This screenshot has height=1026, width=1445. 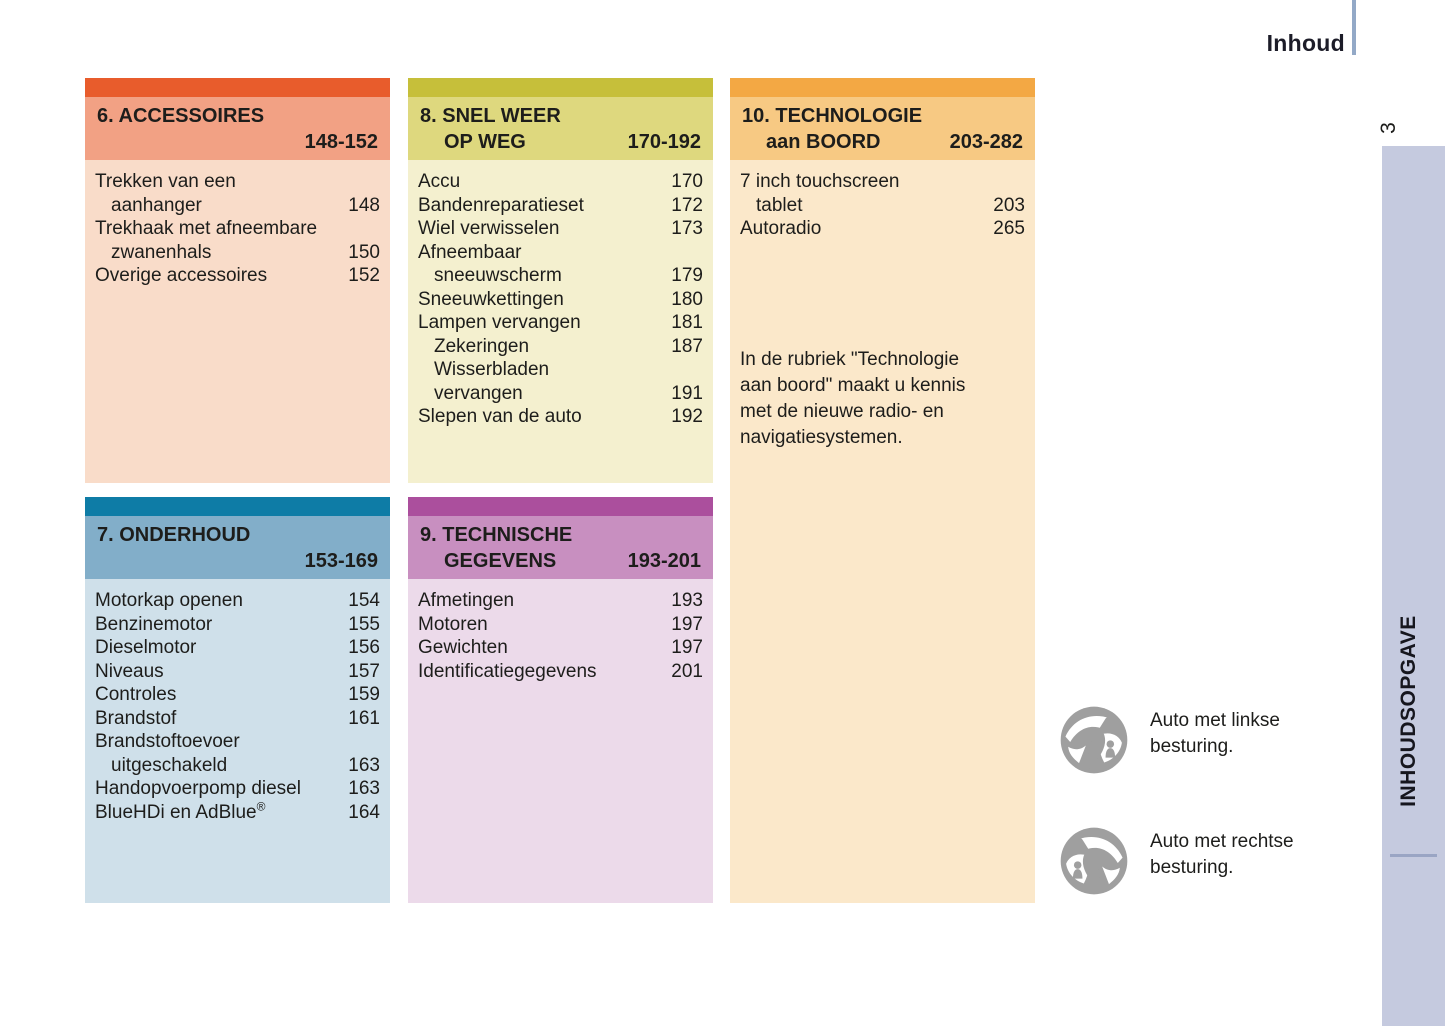 I want to click on toc-entry-label: sneeuwscherm, so click(x=498, y=275).